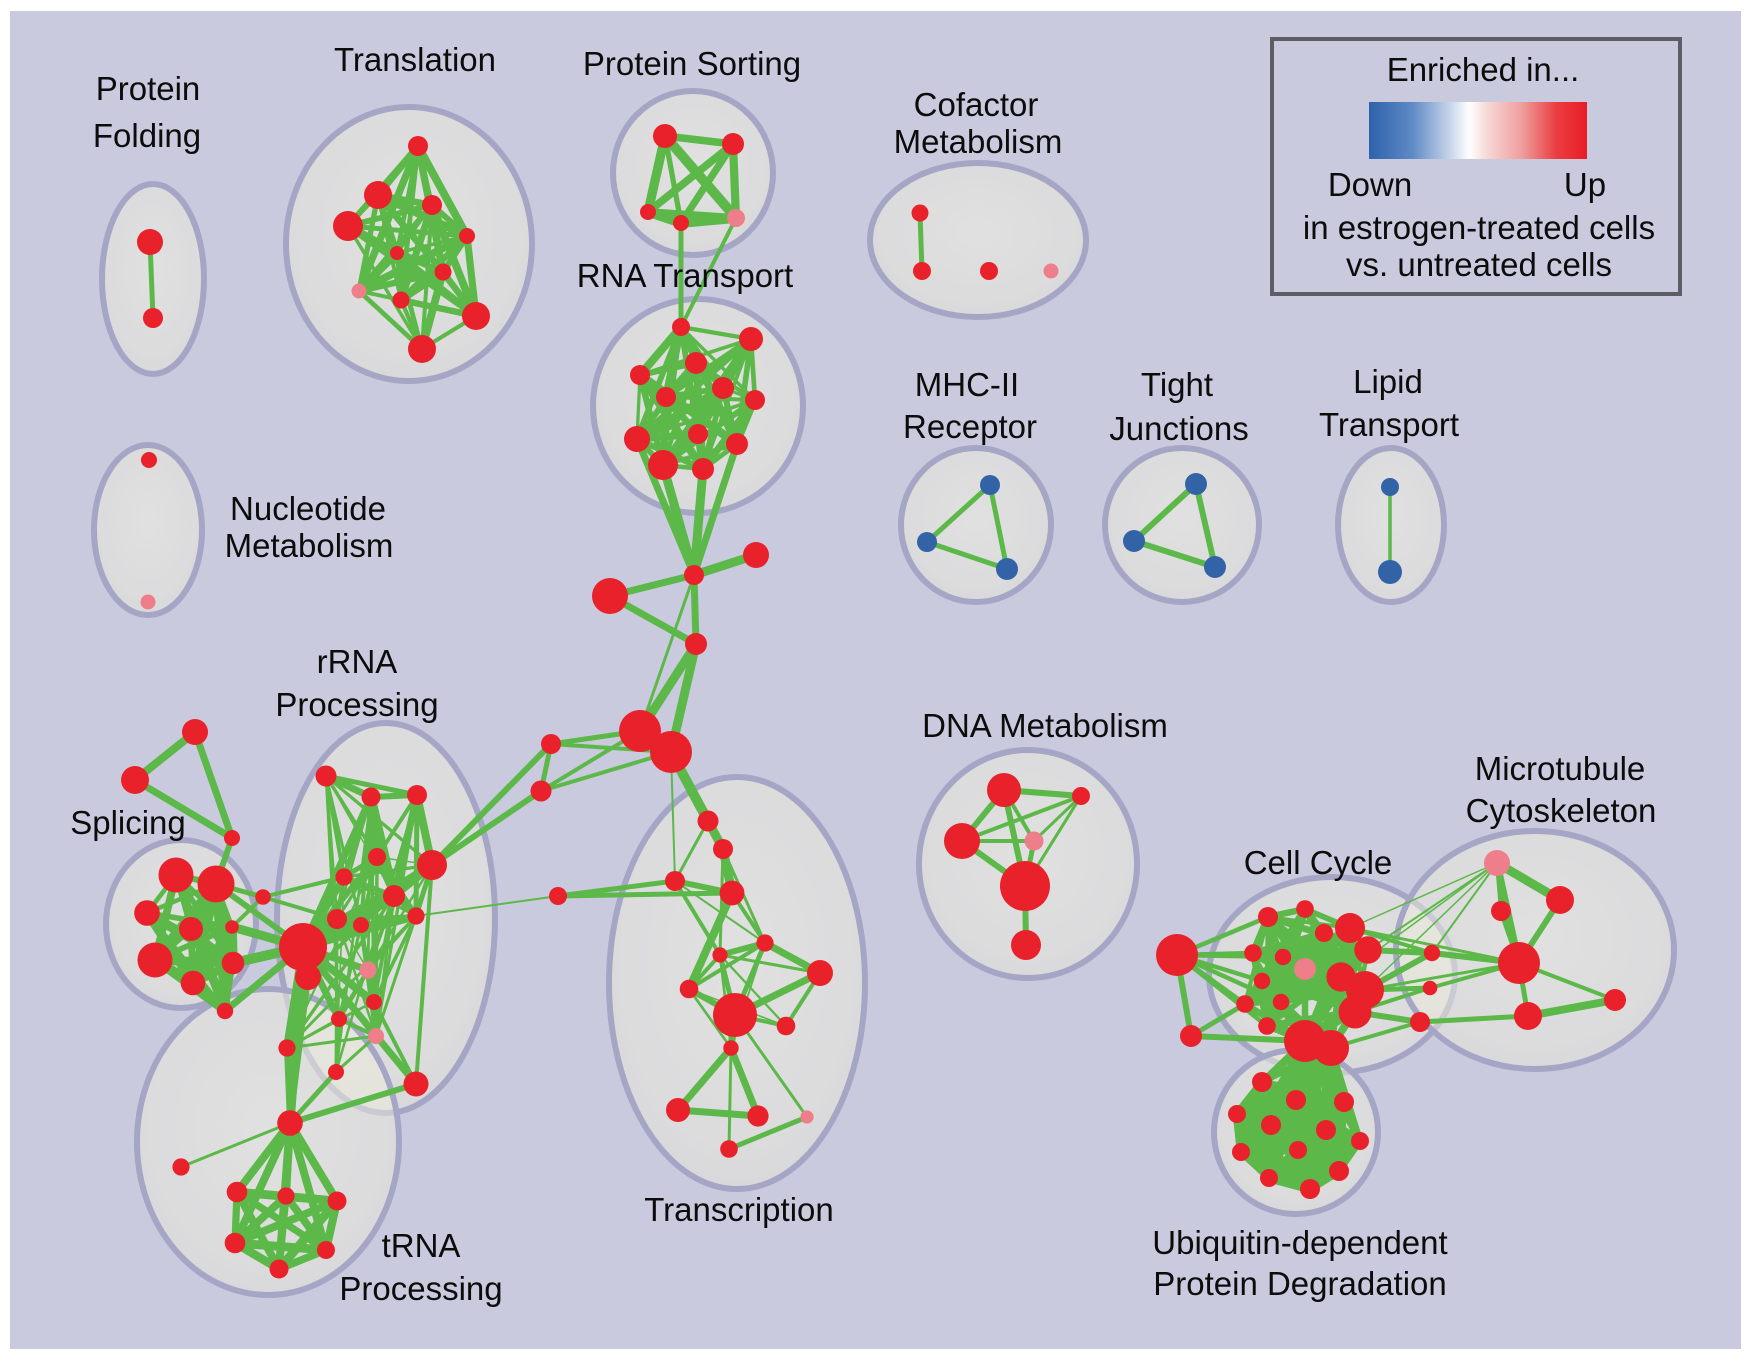 Image resolution: width=1750 pixels, height=1365 pixels. Describe the element at coordinates (685, 275) in the screenshot. I see `svg-text: RNA Transport` at that location.